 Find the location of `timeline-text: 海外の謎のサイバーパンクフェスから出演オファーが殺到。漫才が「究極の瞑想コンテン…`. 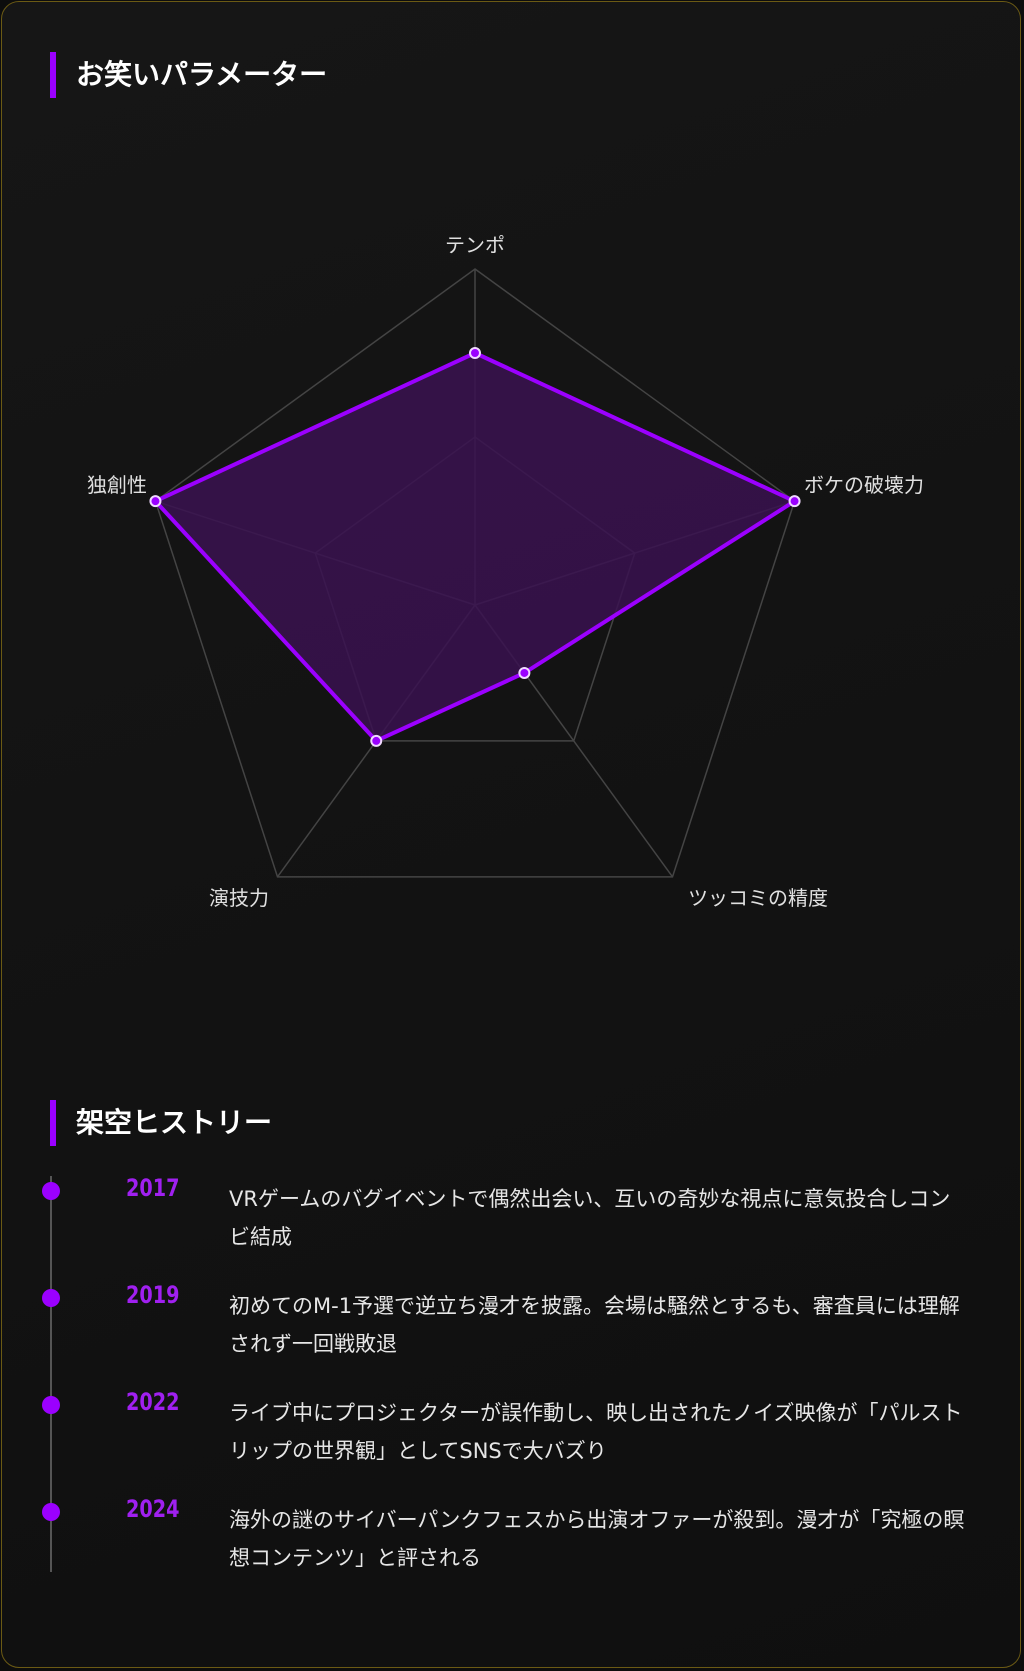

timeline-text: 海外の謎のサイバーパンクフェスから出演オファーが殺到。漫才が「究極の瞑想コンテン… is located at coordinates (597, 1539).